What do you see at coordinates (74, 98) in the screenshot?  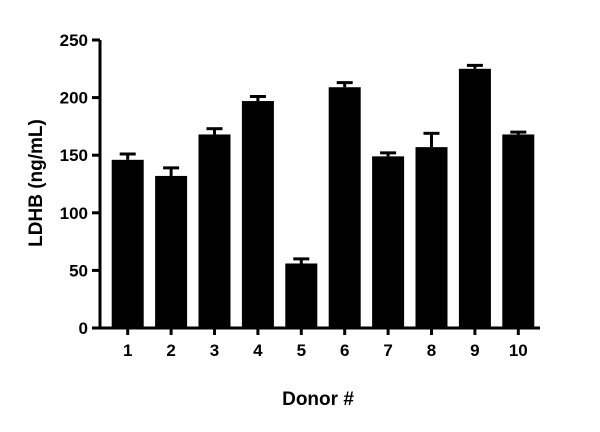 I see `y-tick-label: 200` at bounding box center [74, 98].